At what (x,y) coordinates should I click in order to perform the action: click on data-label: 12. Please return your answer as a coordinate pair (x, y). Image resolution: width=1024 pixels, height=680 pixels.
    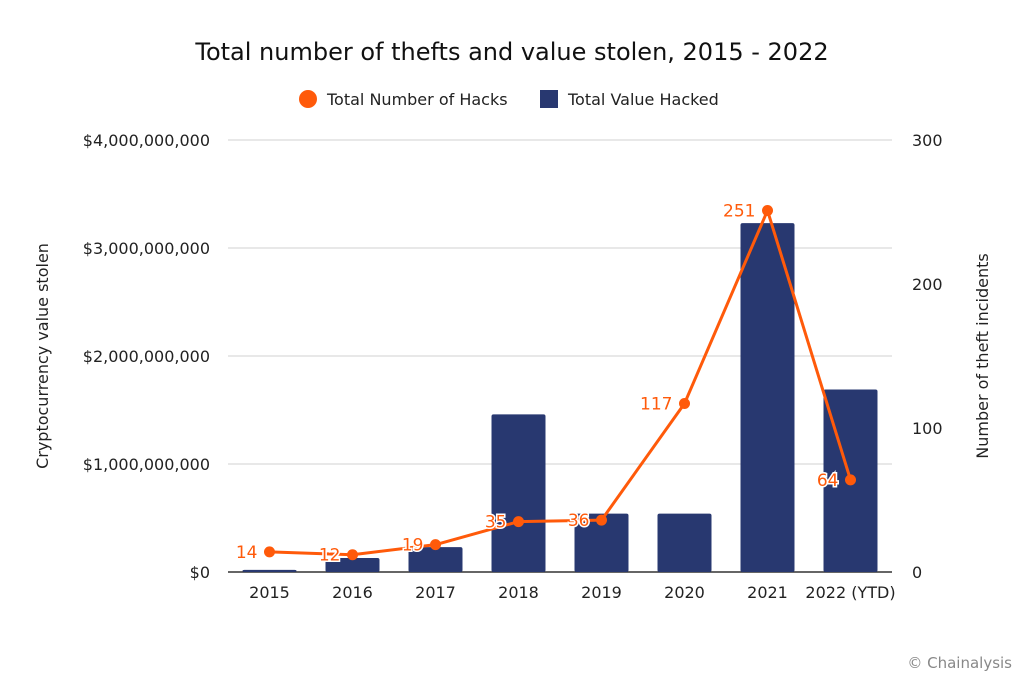
    Looking at the image, I should click on (330, 556).